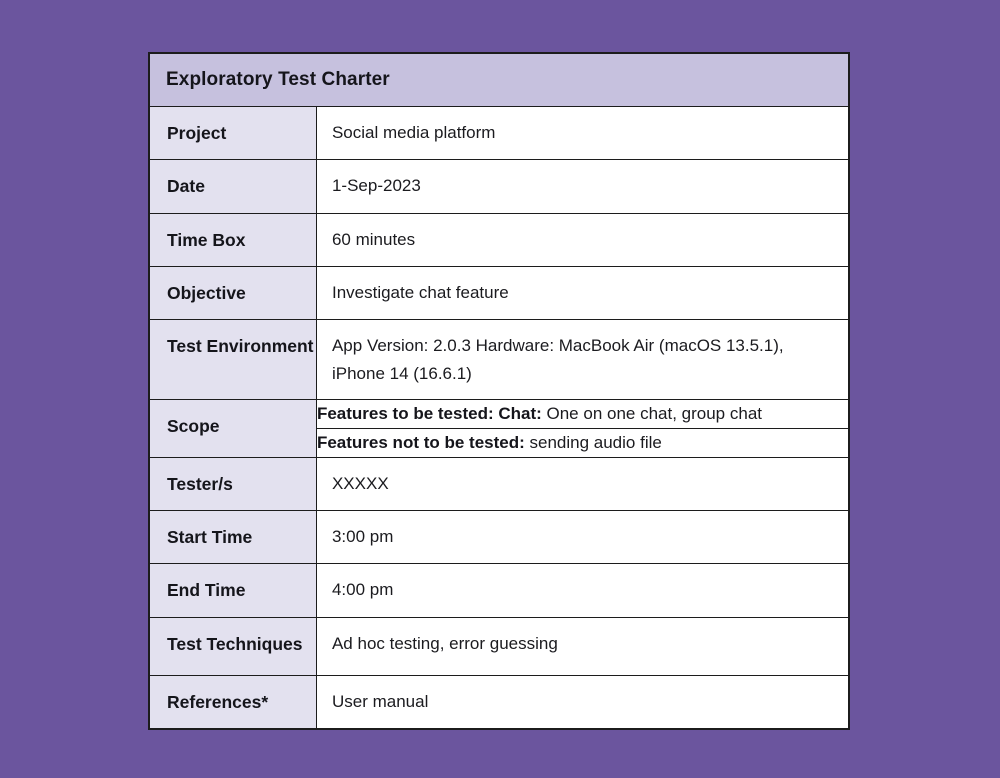 The height and width of the screenshot is (778, 1000). I want to click on table-row-date: Date 1-Sep-2023, so click(499, 186).